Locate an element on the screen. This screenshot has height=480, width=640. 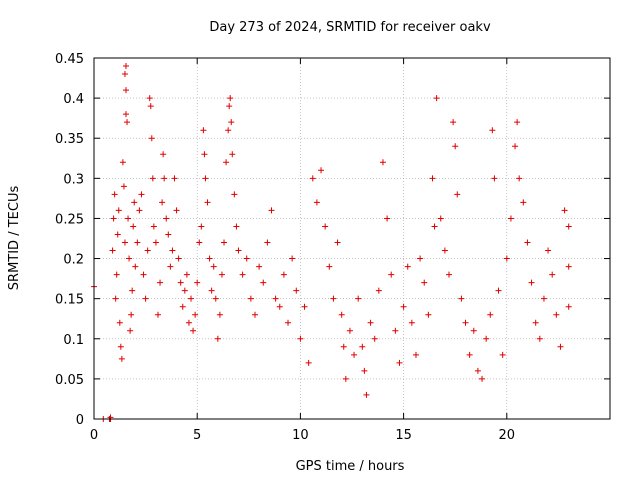
y-tick-label: 0.25 is located at coordinates (69, 219).